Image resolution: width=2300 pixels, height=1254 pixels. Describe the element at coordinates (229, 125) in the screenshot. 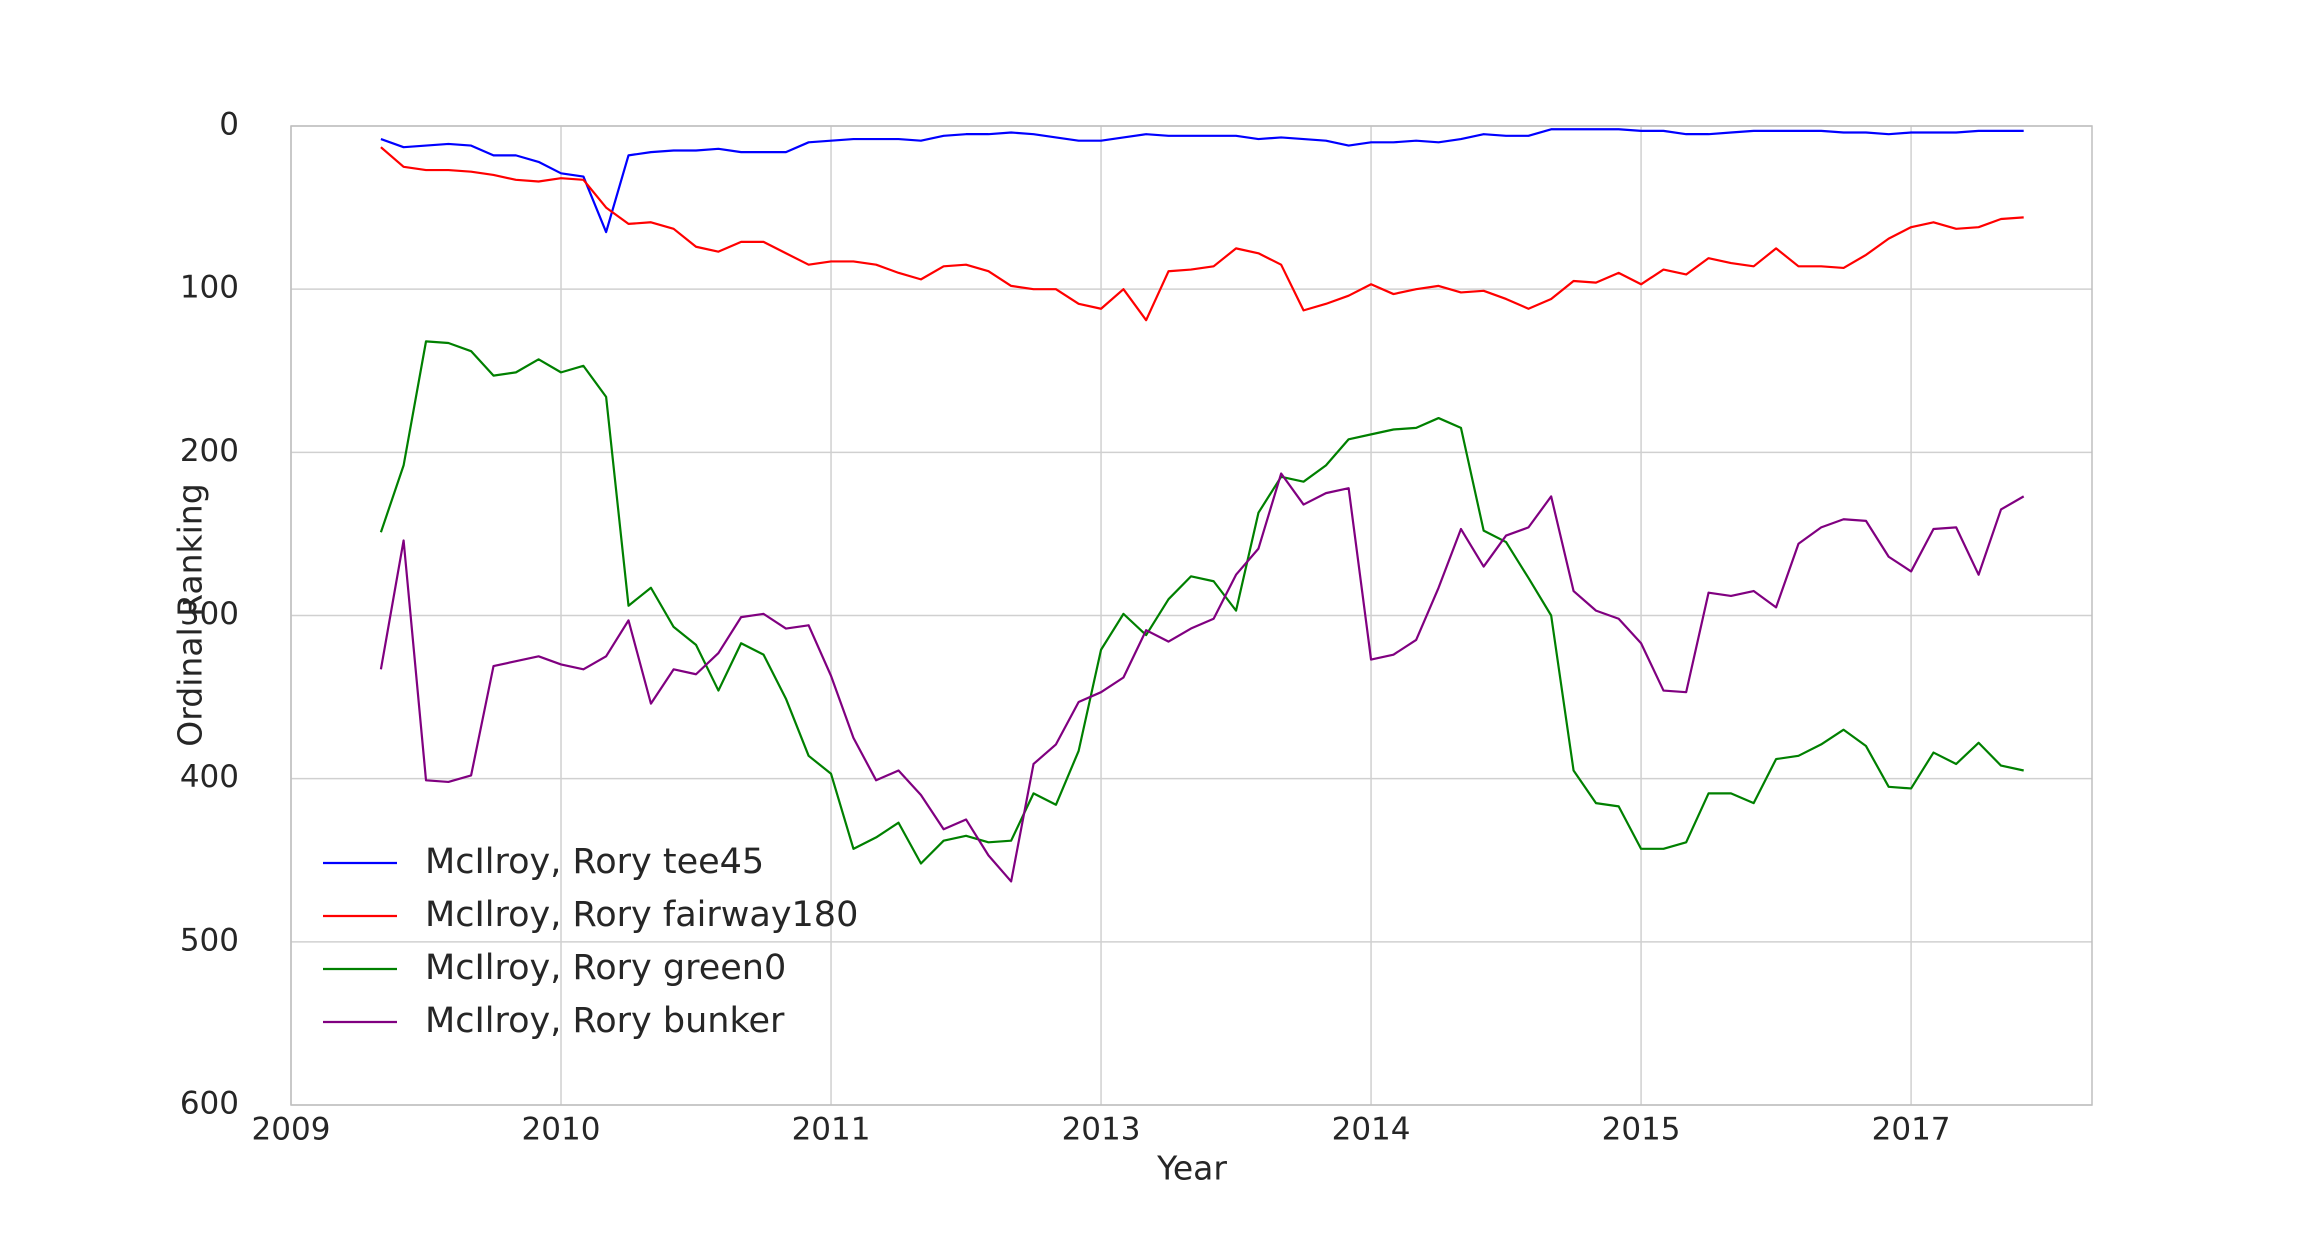

I see `y-tick-label: 0` at that location.